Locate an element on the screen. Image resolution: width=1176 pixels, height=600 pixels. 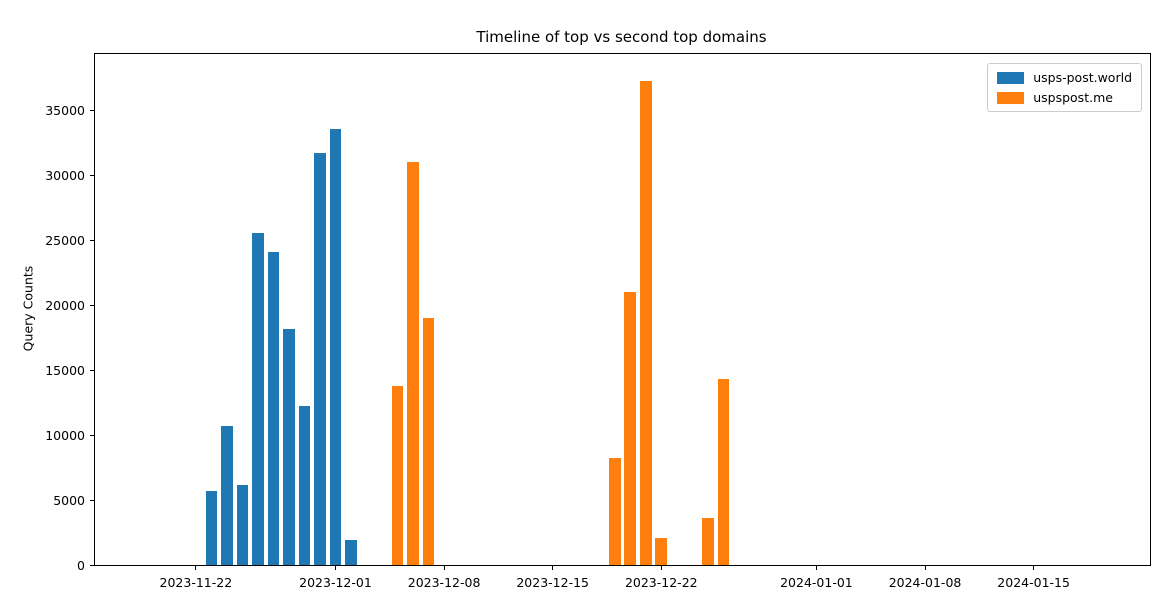
y-tick-label: 35000 is located at coordinates (65, 110).